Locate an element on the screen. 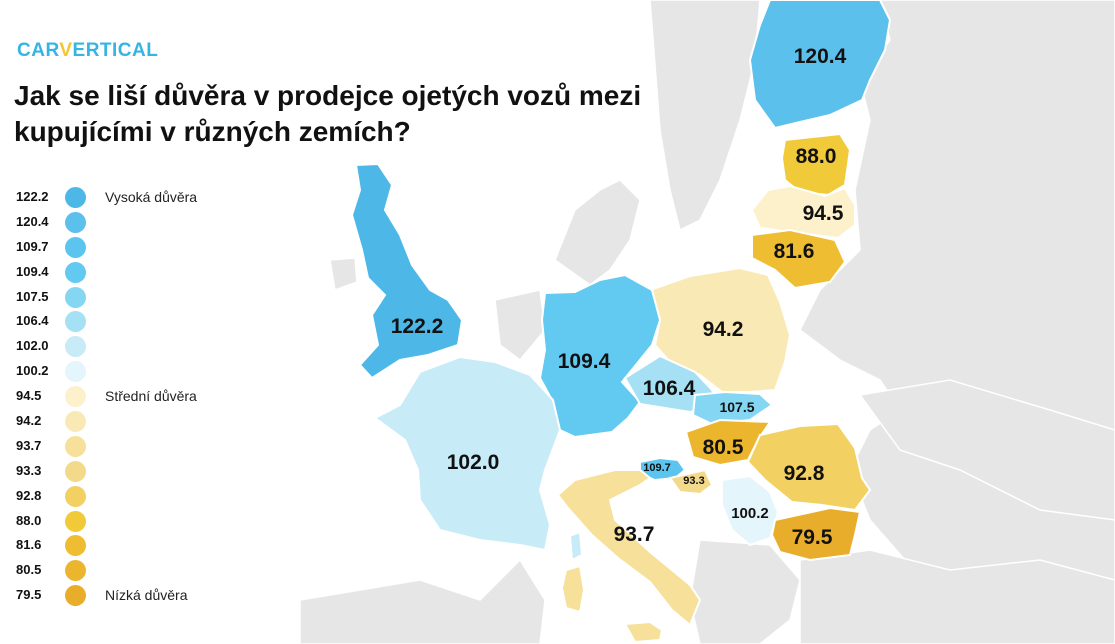 Image resolution: width=1115 pixels, height=644 pixels. country-102-0-shape is located at coordinates (467, 453).